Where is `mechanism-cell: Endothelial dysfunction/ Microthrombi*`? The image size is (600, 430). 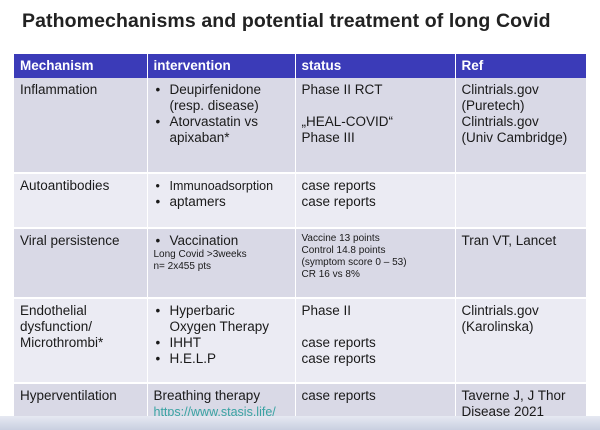
mechanism-cell: Endothelial dysfunction/ Microthrombi* is located at coordinates (81, 341).